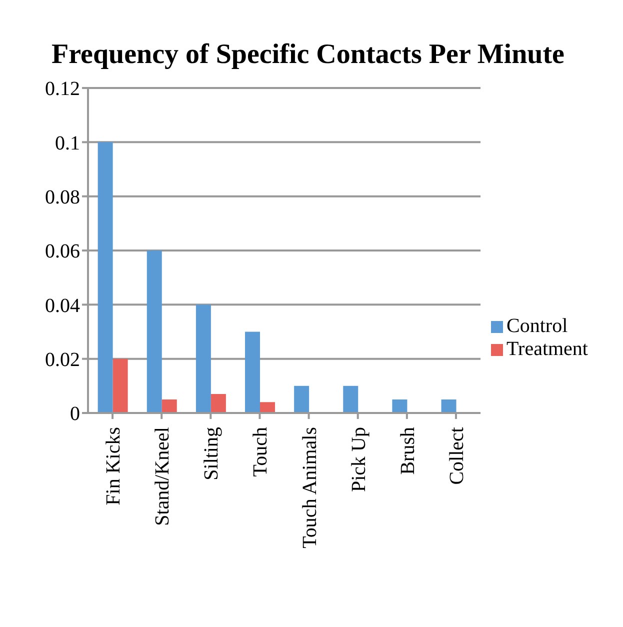  Describe the element at coordinates (261, 452) in the screenshot. I see `x-tick-label: Touch` at that location.